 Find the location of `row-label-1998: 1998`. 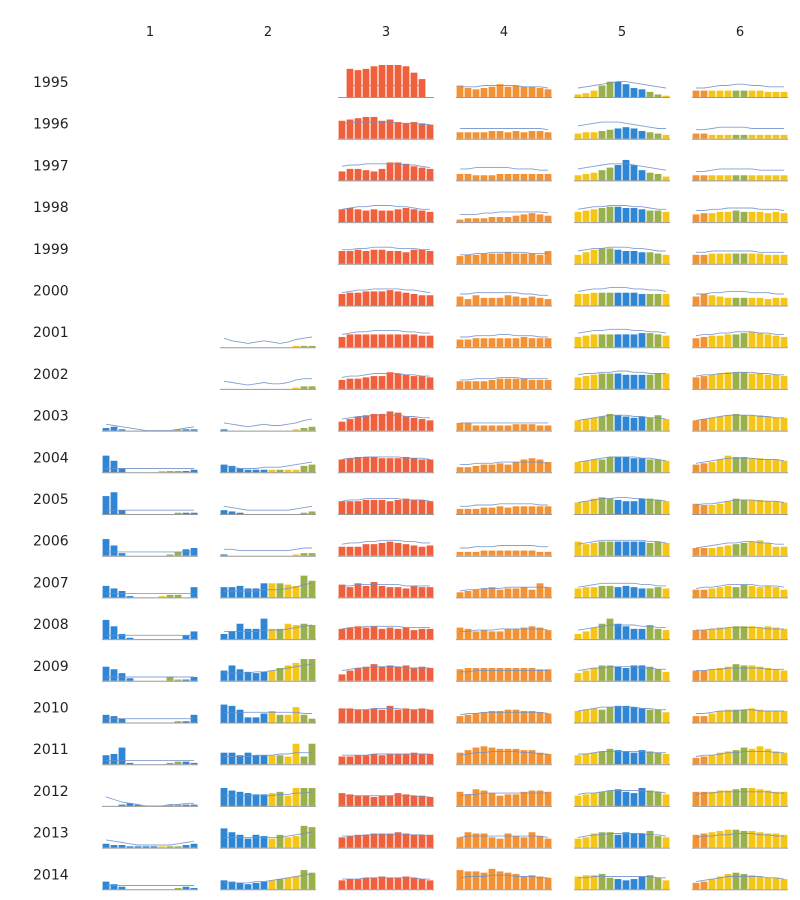

row-label-1998: 1998 is located at coordinates (51, 208).